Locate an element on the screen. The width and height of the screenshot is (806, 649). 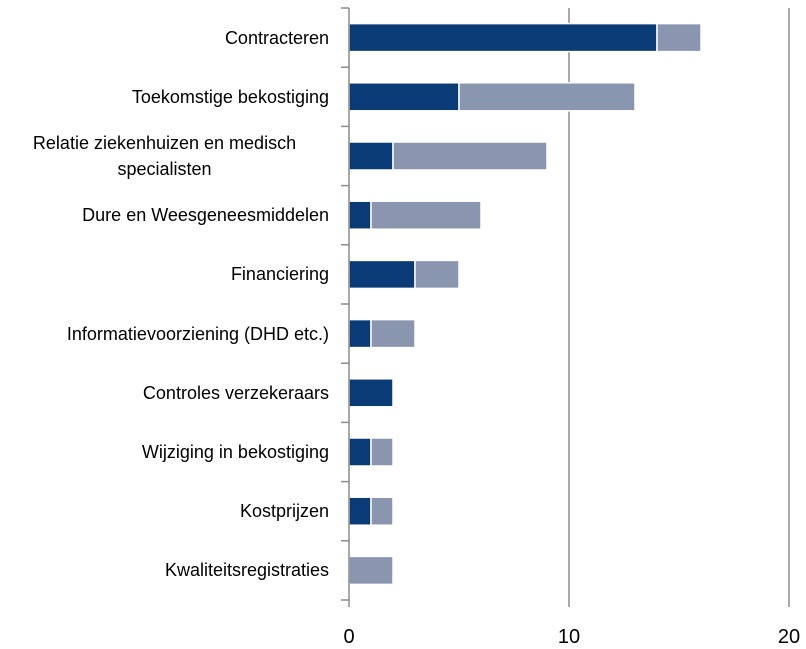
category-text: Contracteren is located at coordinates (276, 37).